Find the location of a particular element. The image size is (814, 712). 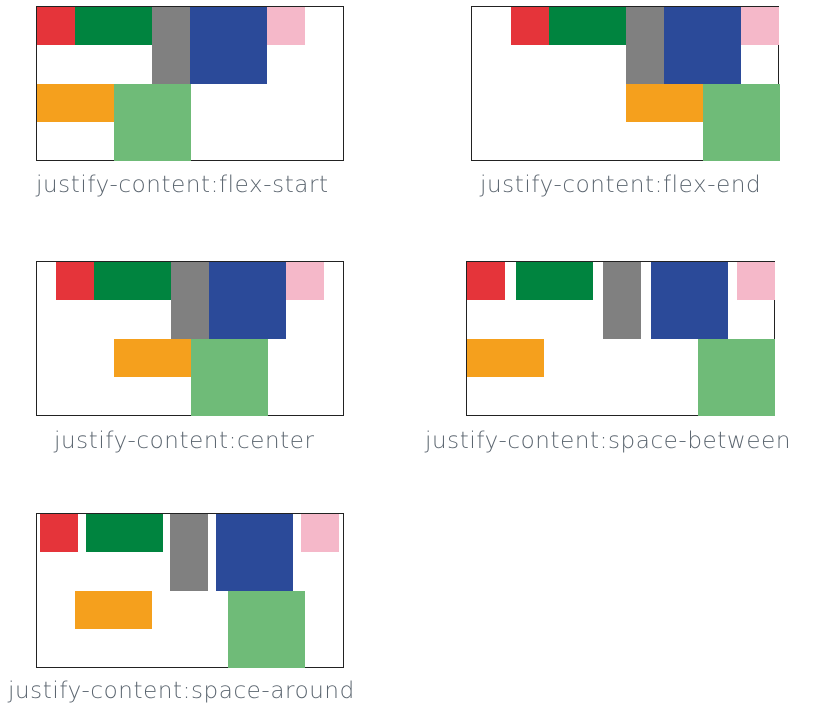

caption-center: justify-content:center is located at coordinates (184, 441).